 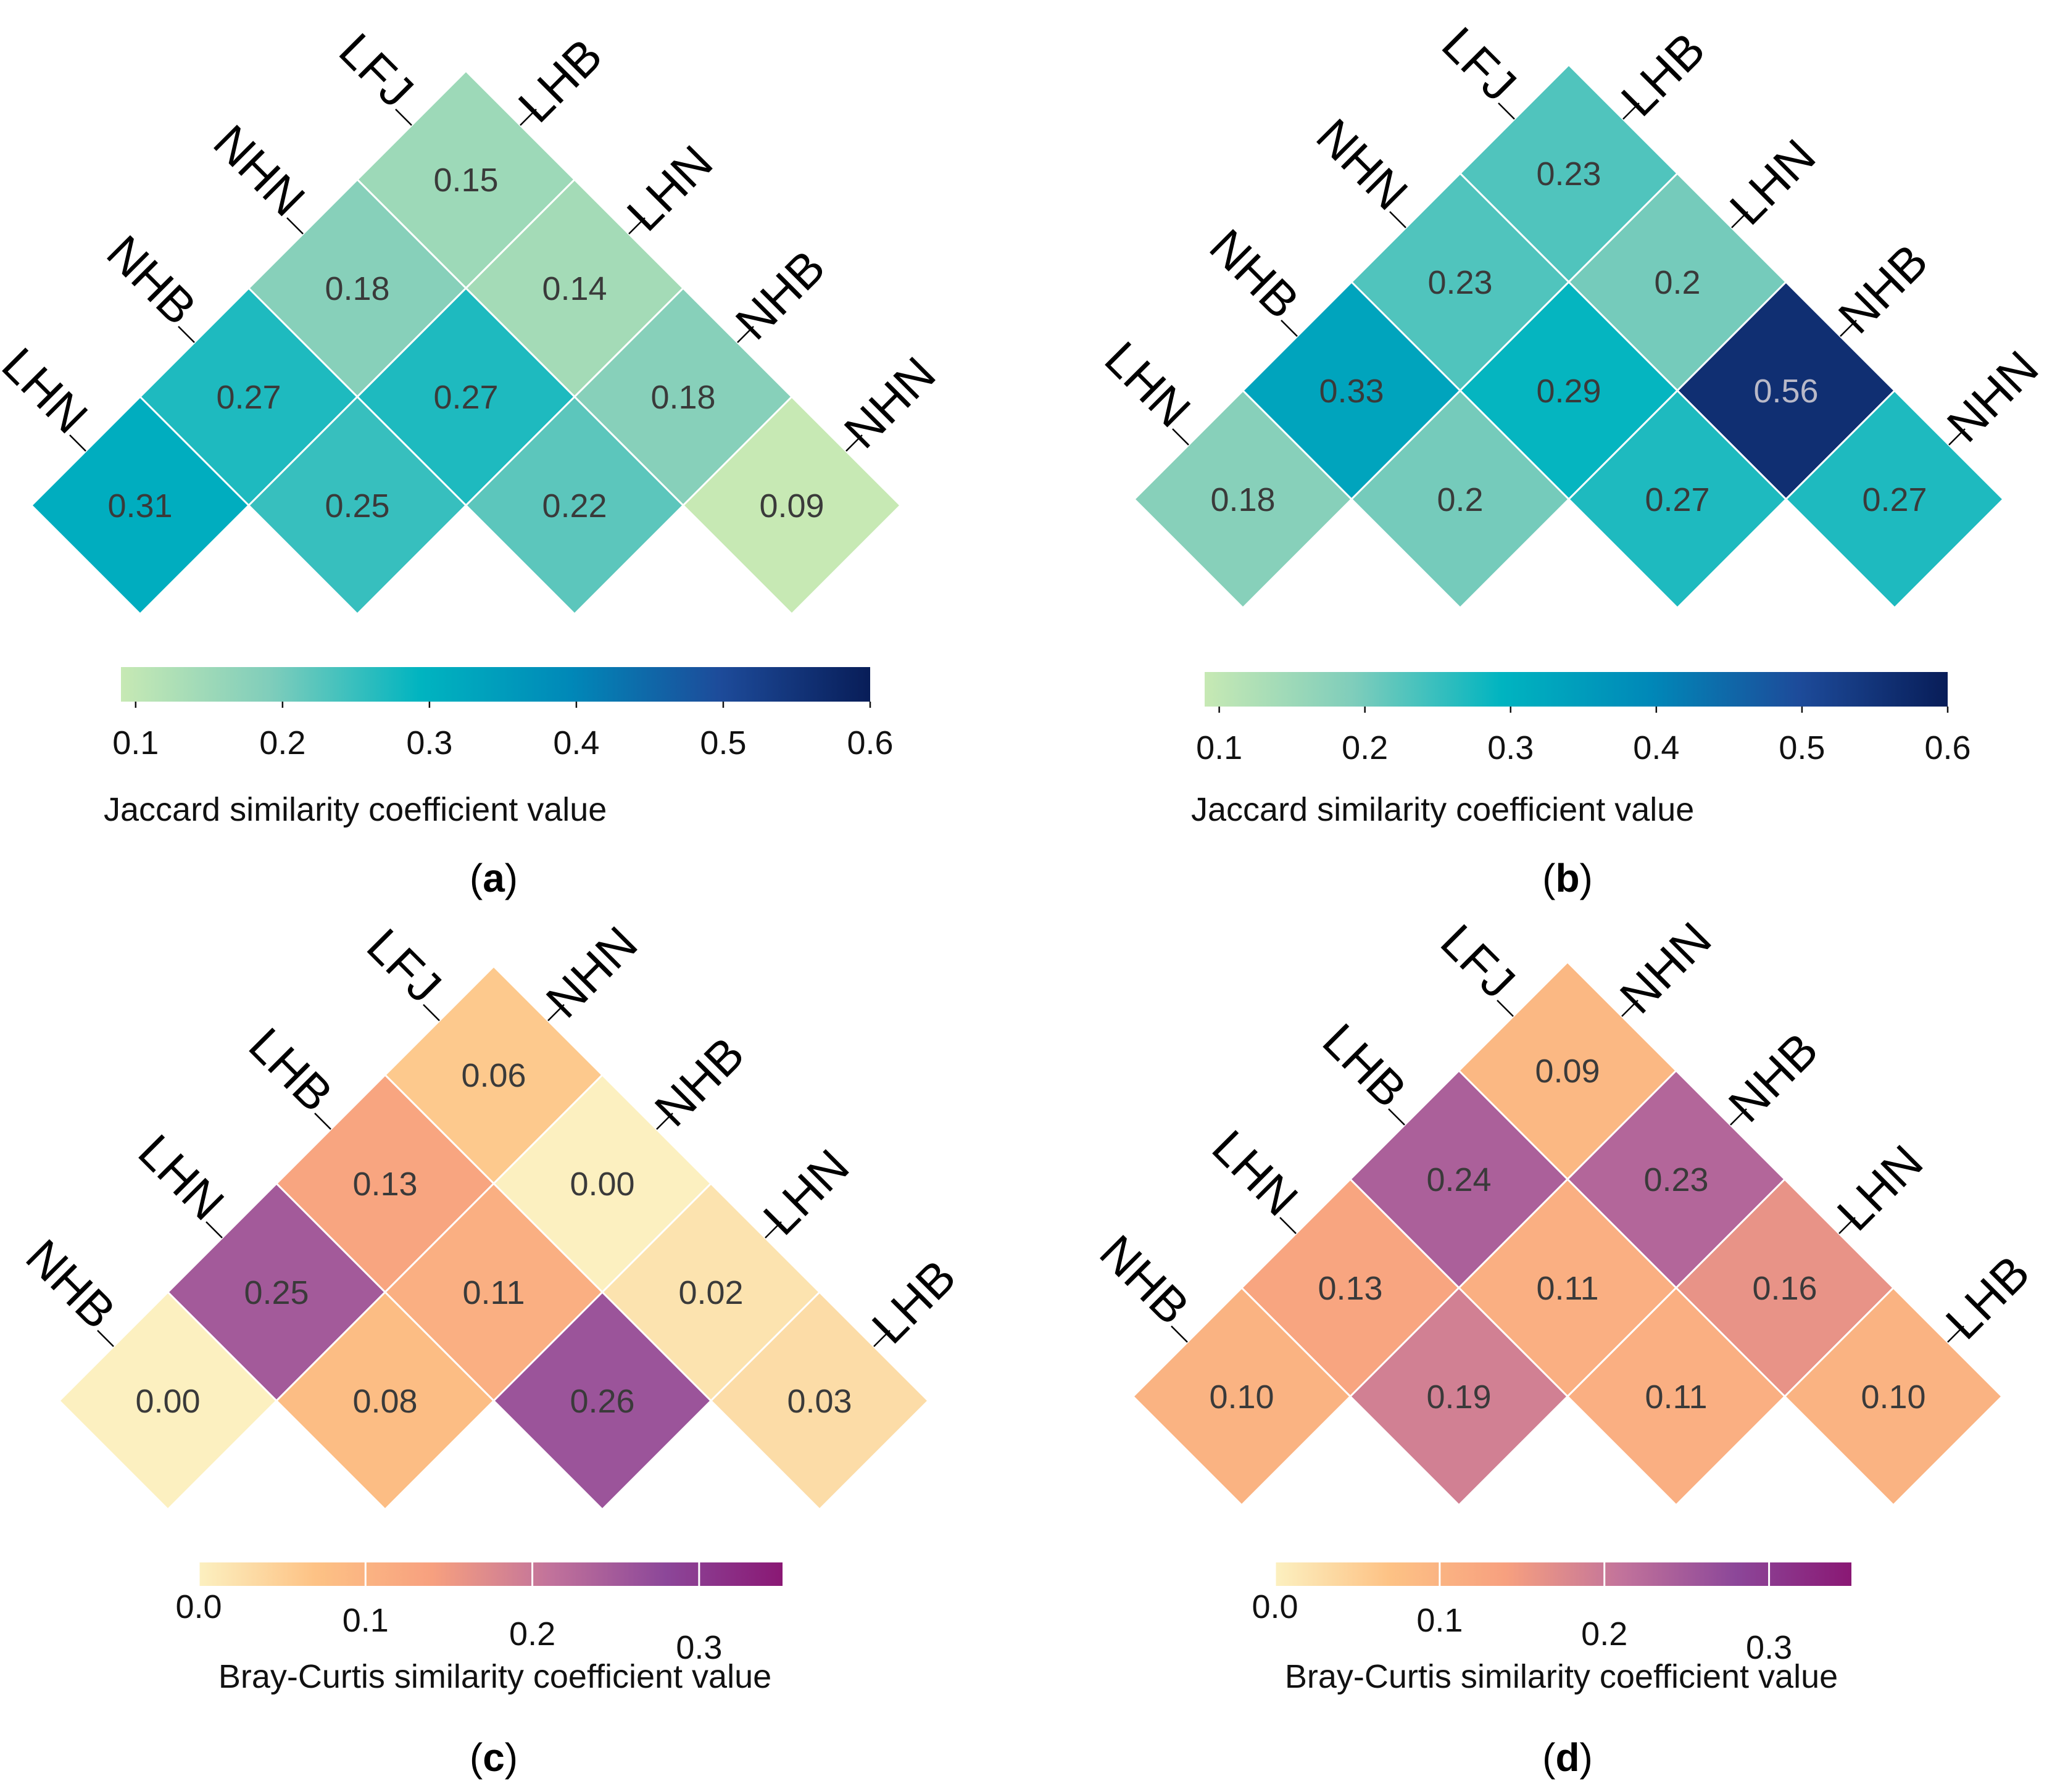 I want to click on cell-value-label: 0.15, so click(x=465, y=180).